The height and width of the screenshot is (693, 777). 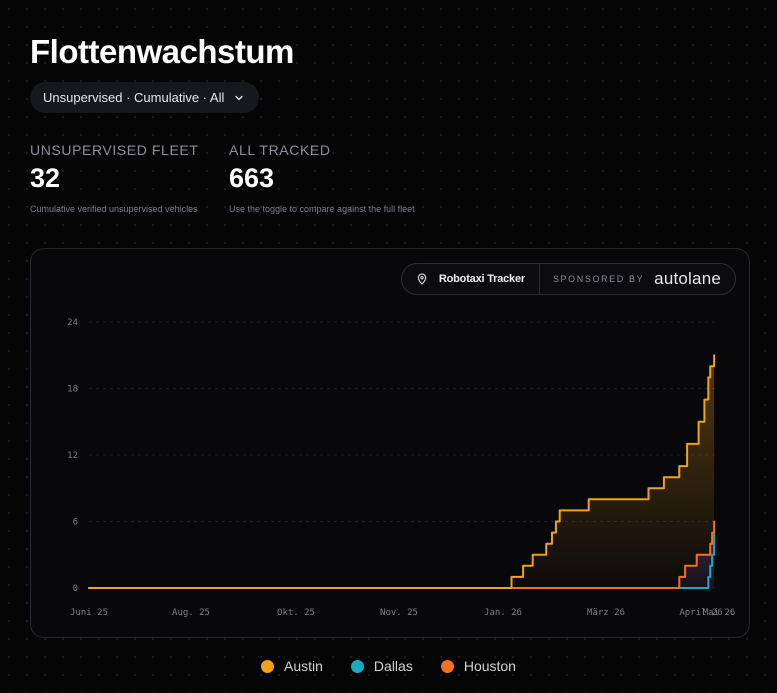 I want to click on view-filter-dropdown: Unsupervised · Cumulative · All, so click(x=145, y=97).